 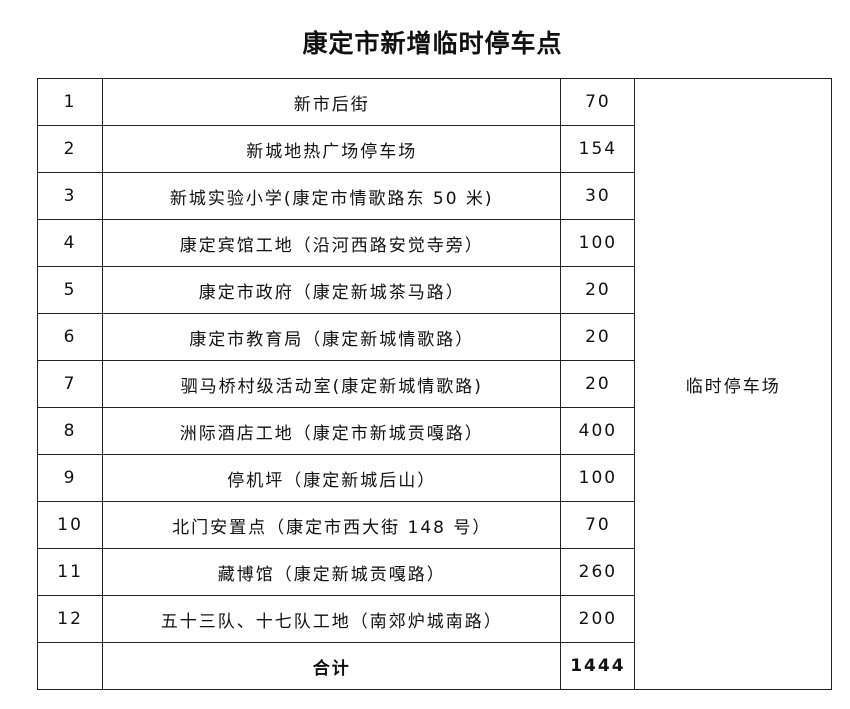 What do you see at coordinates (332, 290) in the screenshot?
I see `location-name: 康定市政府（康定新城茶马路）` at bounding box center [332, 290].